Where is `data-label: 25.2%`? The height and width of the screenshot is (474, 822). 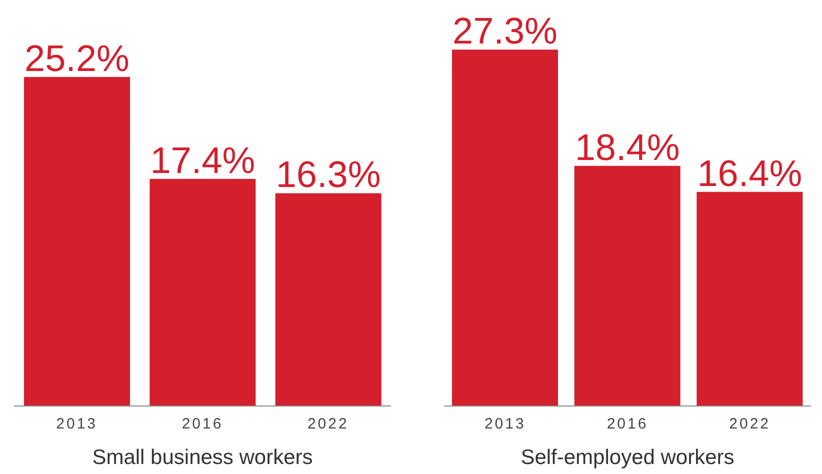 data-label: 25.2% is located at coordinates (77, 59).